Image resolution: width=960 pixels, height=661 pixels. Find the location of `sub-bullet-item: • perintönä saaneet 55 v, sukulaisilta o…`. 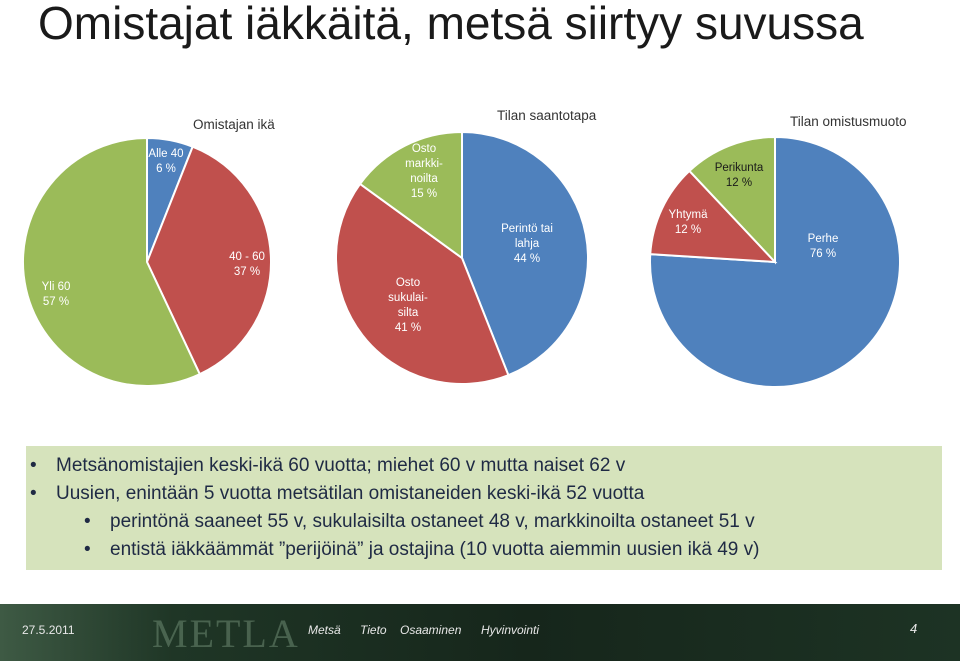

sub-bullet-item: • perintönä saaneet 55 v, sukulaisilta o… is located at coordinates (484, 522).